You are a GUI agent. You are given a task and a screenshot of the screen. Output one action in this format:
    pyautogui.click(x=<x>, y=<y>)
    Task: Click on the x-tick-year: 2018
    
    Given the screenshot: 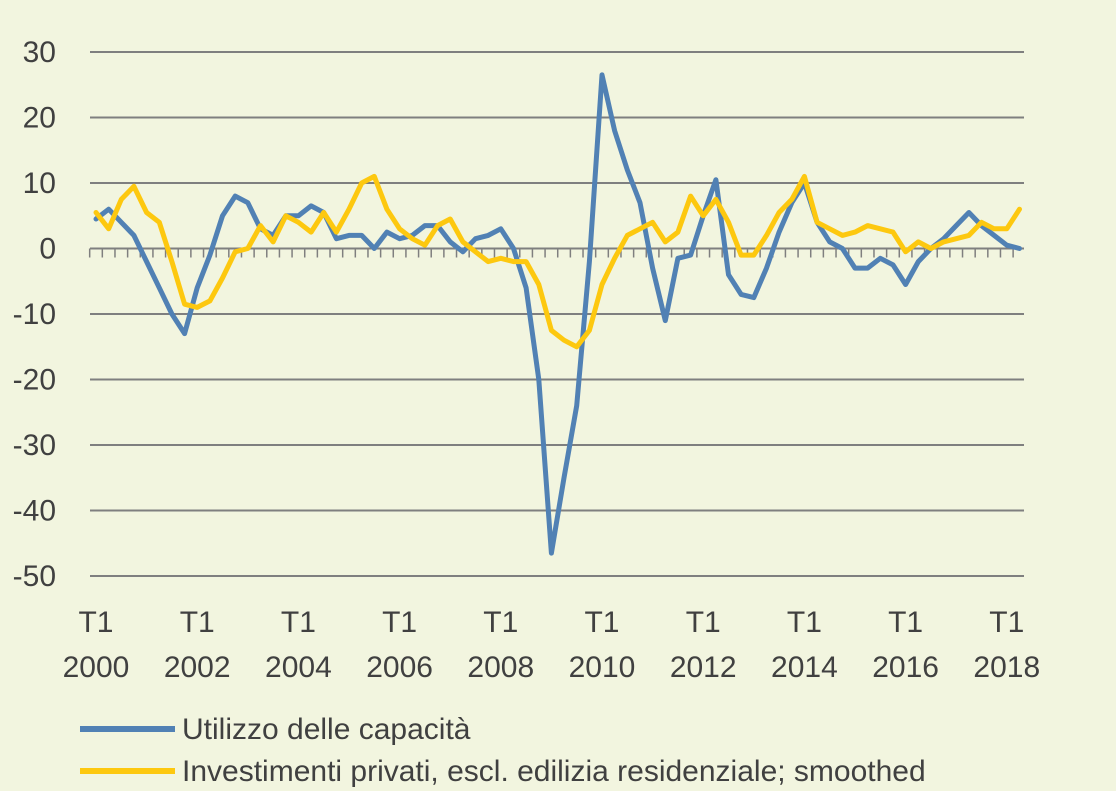 What is the action you would take?
    pyautogui.click(x=1006, y=667)
    